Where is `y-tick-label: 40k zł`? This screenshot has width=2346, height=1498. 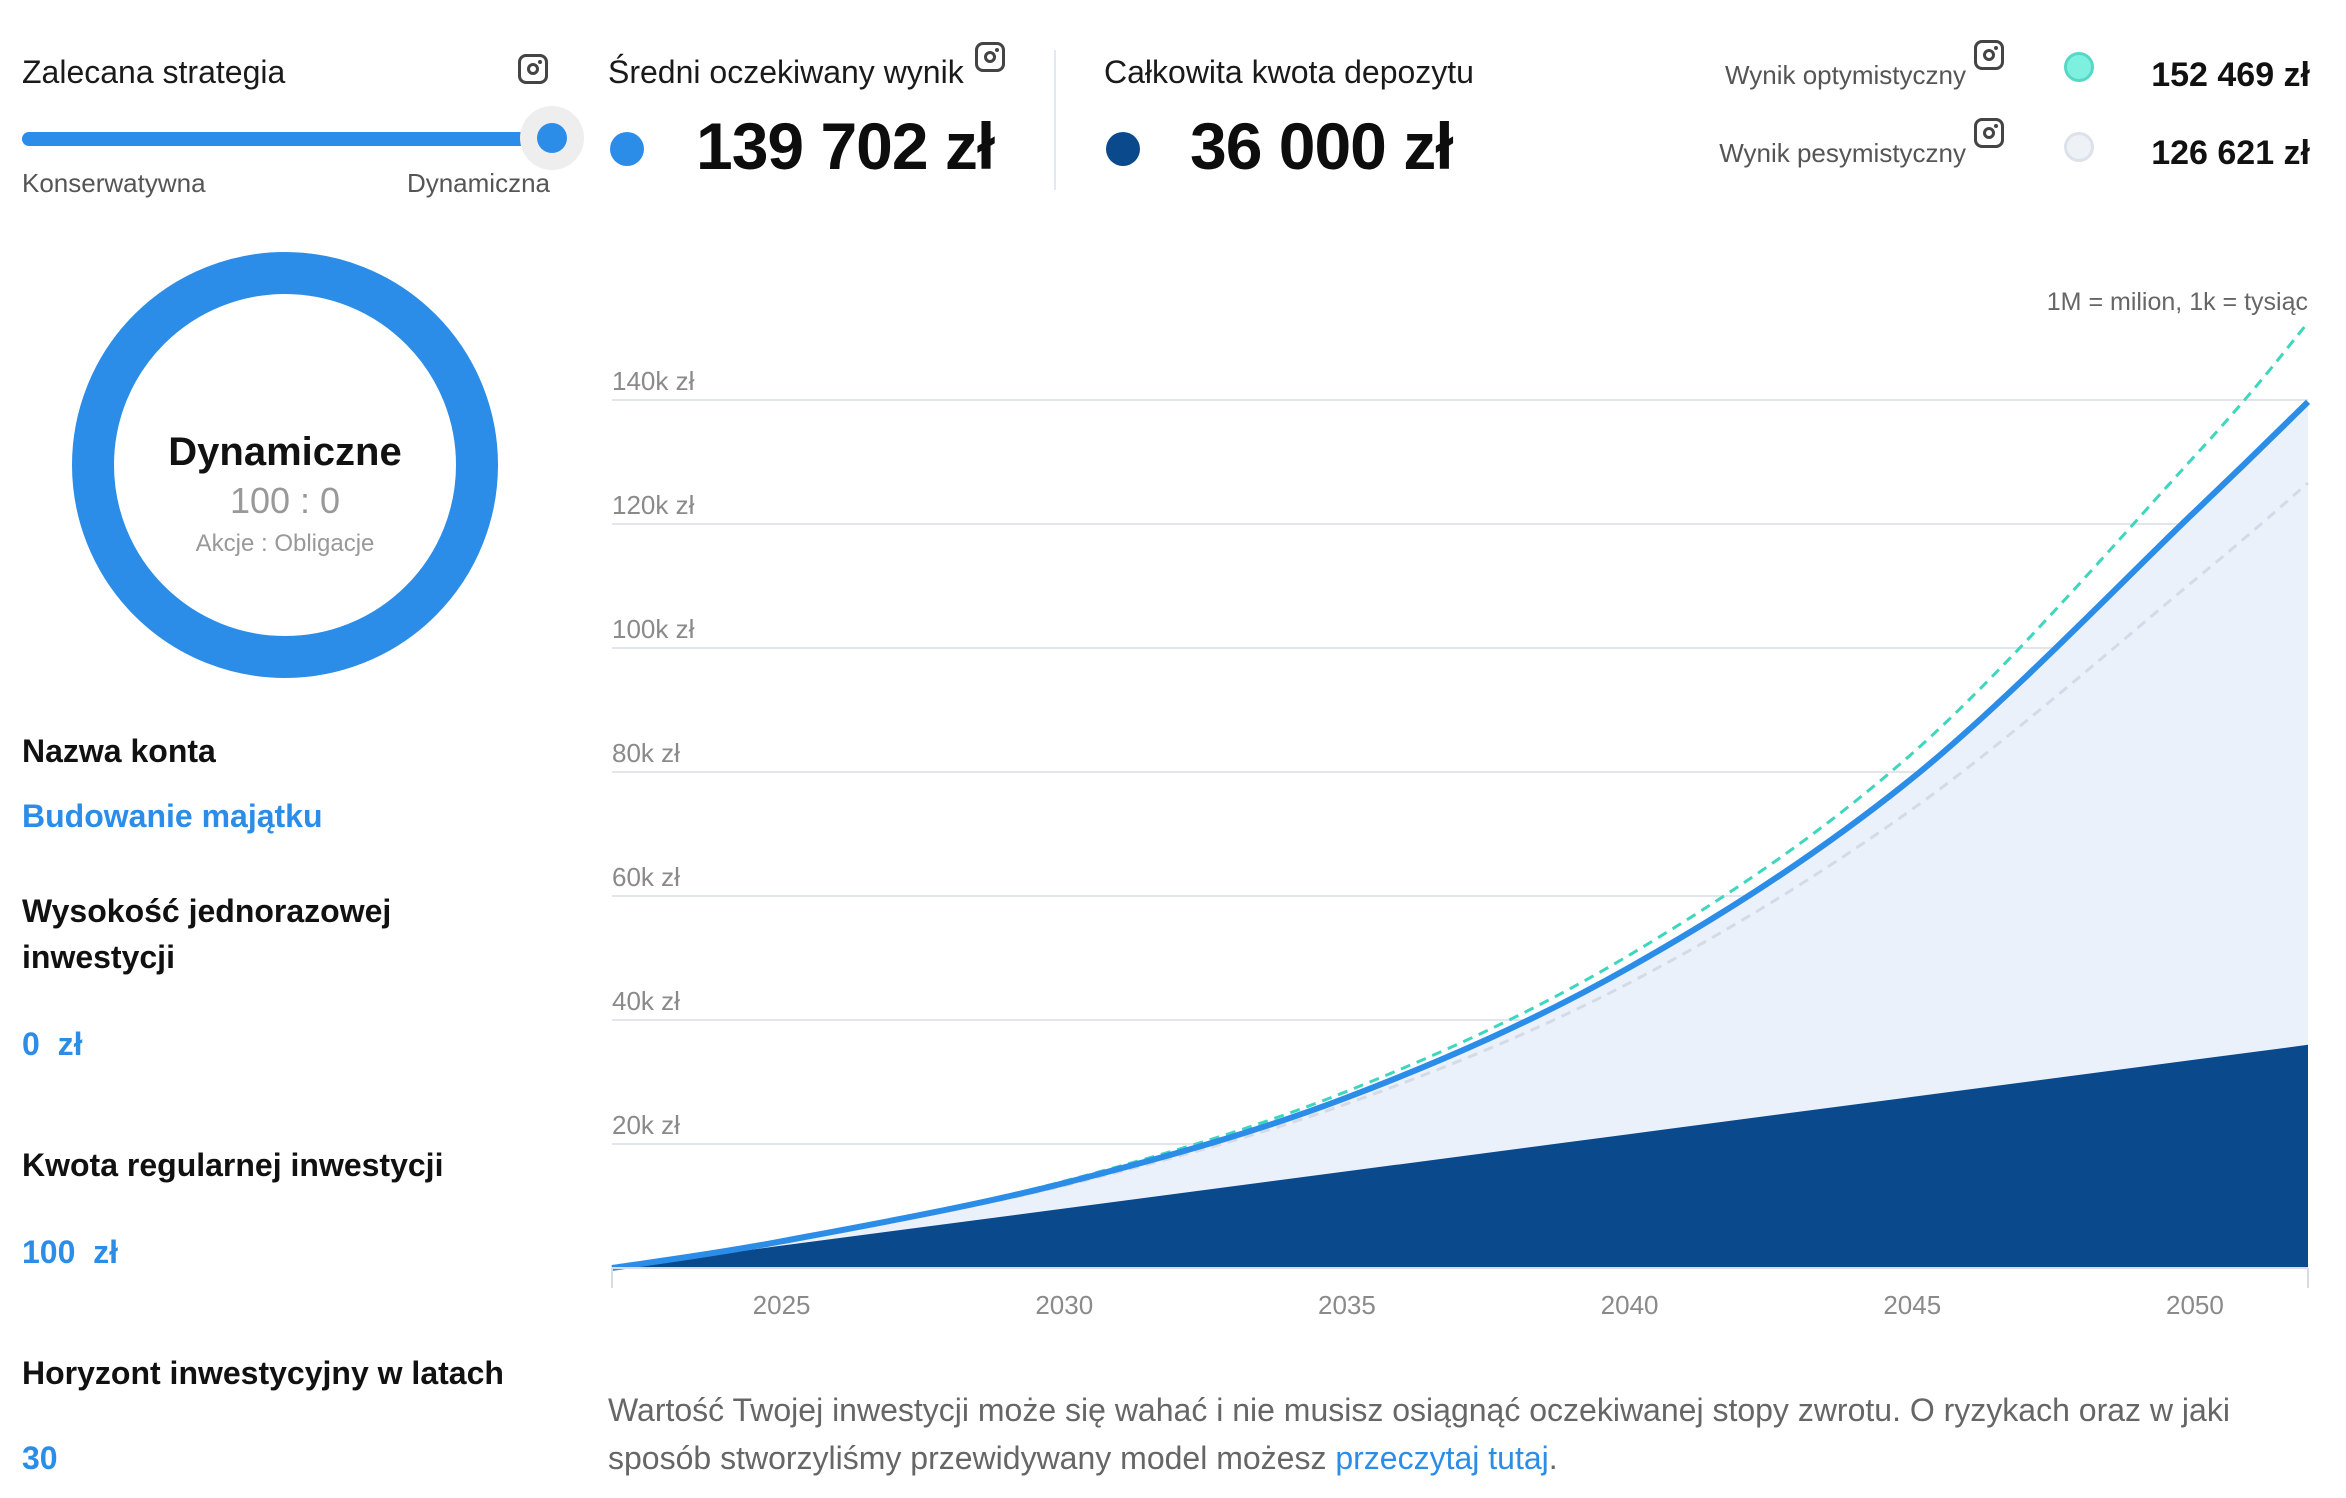
y-tick-label: 40k zł is located at coordinates (646, 1001).